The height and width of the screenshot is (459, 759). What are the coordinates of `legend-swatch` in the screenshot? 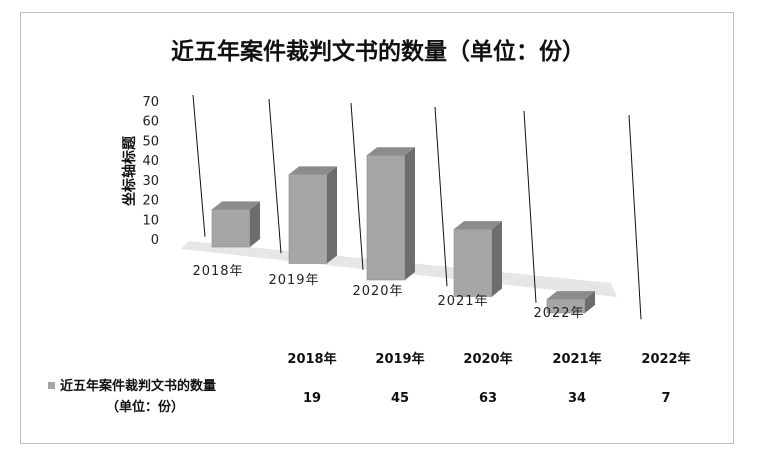 It's located at (51, 385).